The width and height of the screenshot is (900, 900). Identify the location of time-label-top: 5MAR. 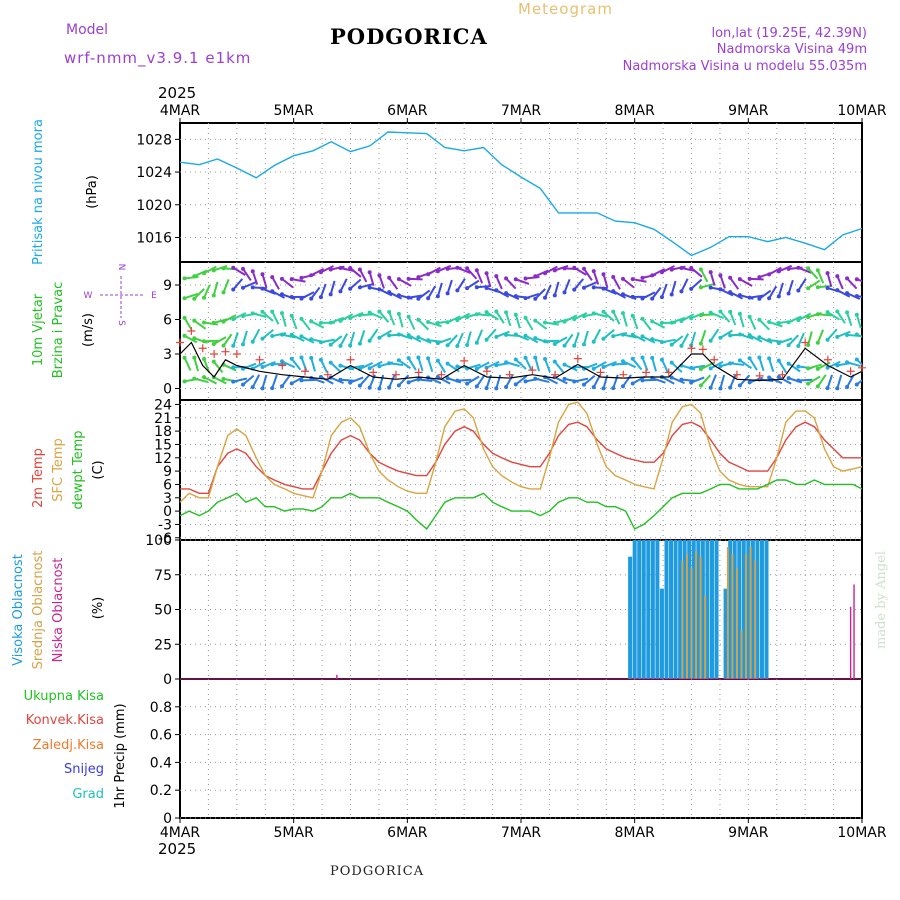
(294, 111).